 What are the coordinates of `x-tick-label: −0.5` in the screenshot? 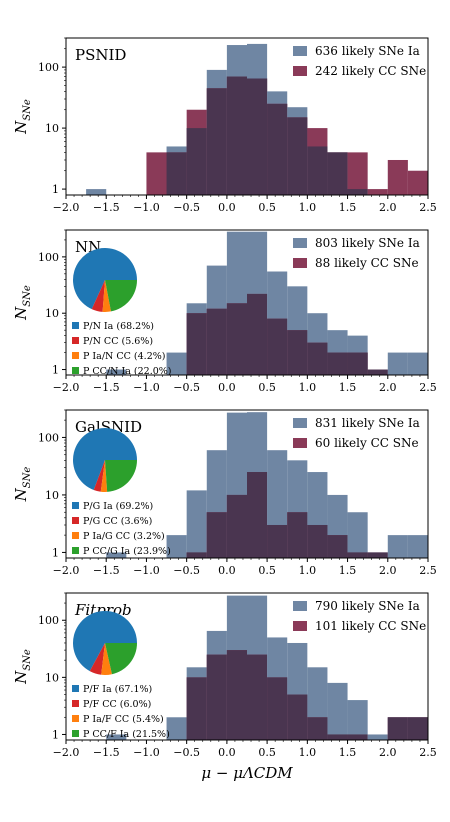 It's located at (186, 570).